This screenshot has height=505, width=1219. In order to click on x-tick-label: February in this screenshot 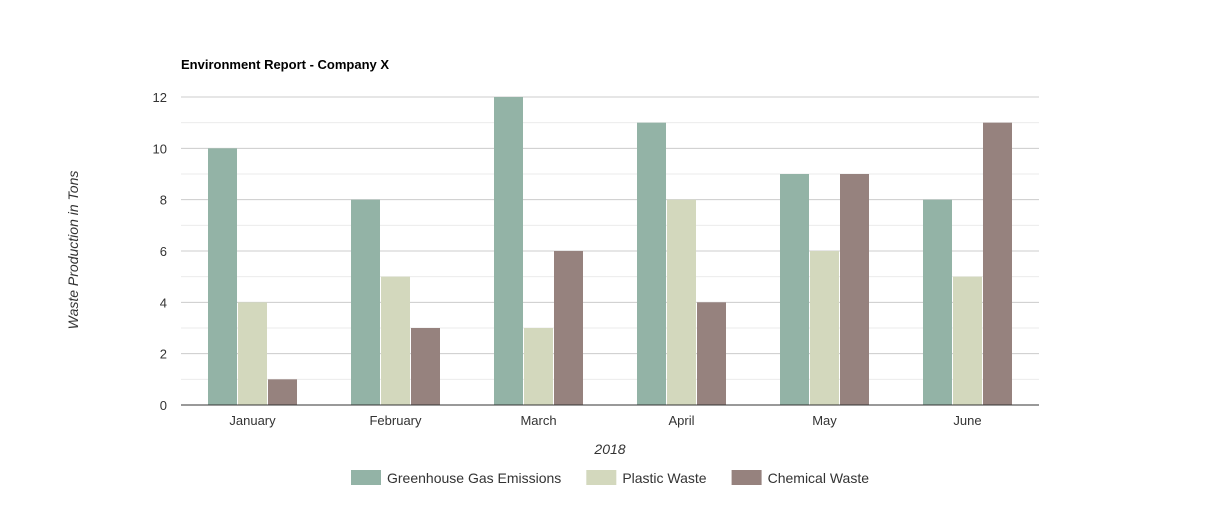, I will do `click(395, 420)`.